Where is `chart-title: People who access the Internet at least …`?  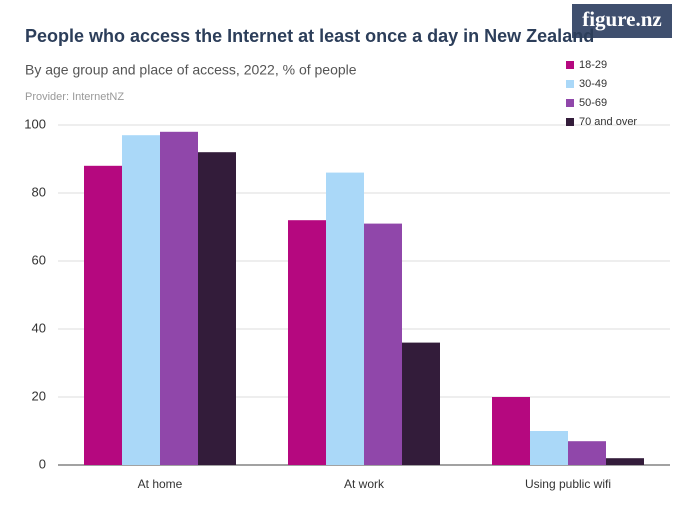 chart-title: People who access the Internet at least … is located at coordinates (309, 36).